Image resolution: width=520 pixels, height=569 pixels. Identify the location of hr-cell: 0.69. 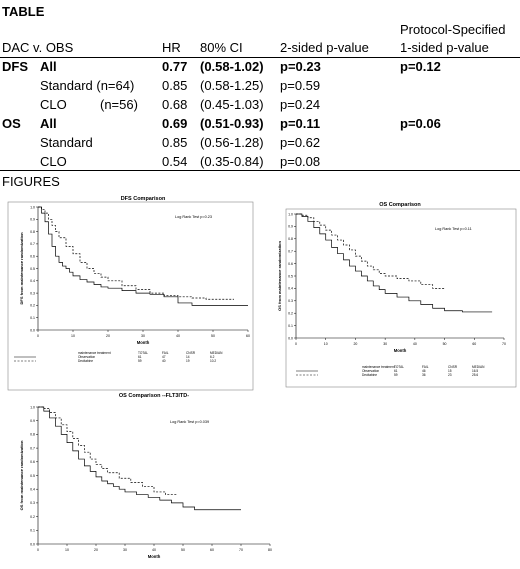
(175, 123).